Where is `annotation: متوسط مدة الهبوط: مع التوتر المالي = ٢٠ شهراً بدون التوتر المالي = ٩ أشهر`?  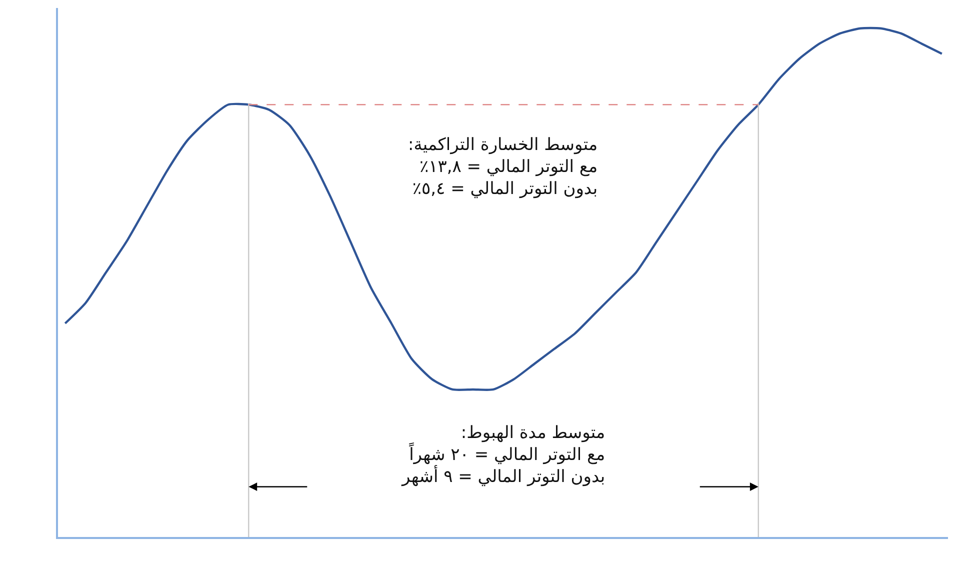 annotation: متوسط مدة الهبوط: مع التوتر المالي = ٢٠ شهراً بدون التوتر المالي = ٩ أشهر is located at coordinates (503, 455).